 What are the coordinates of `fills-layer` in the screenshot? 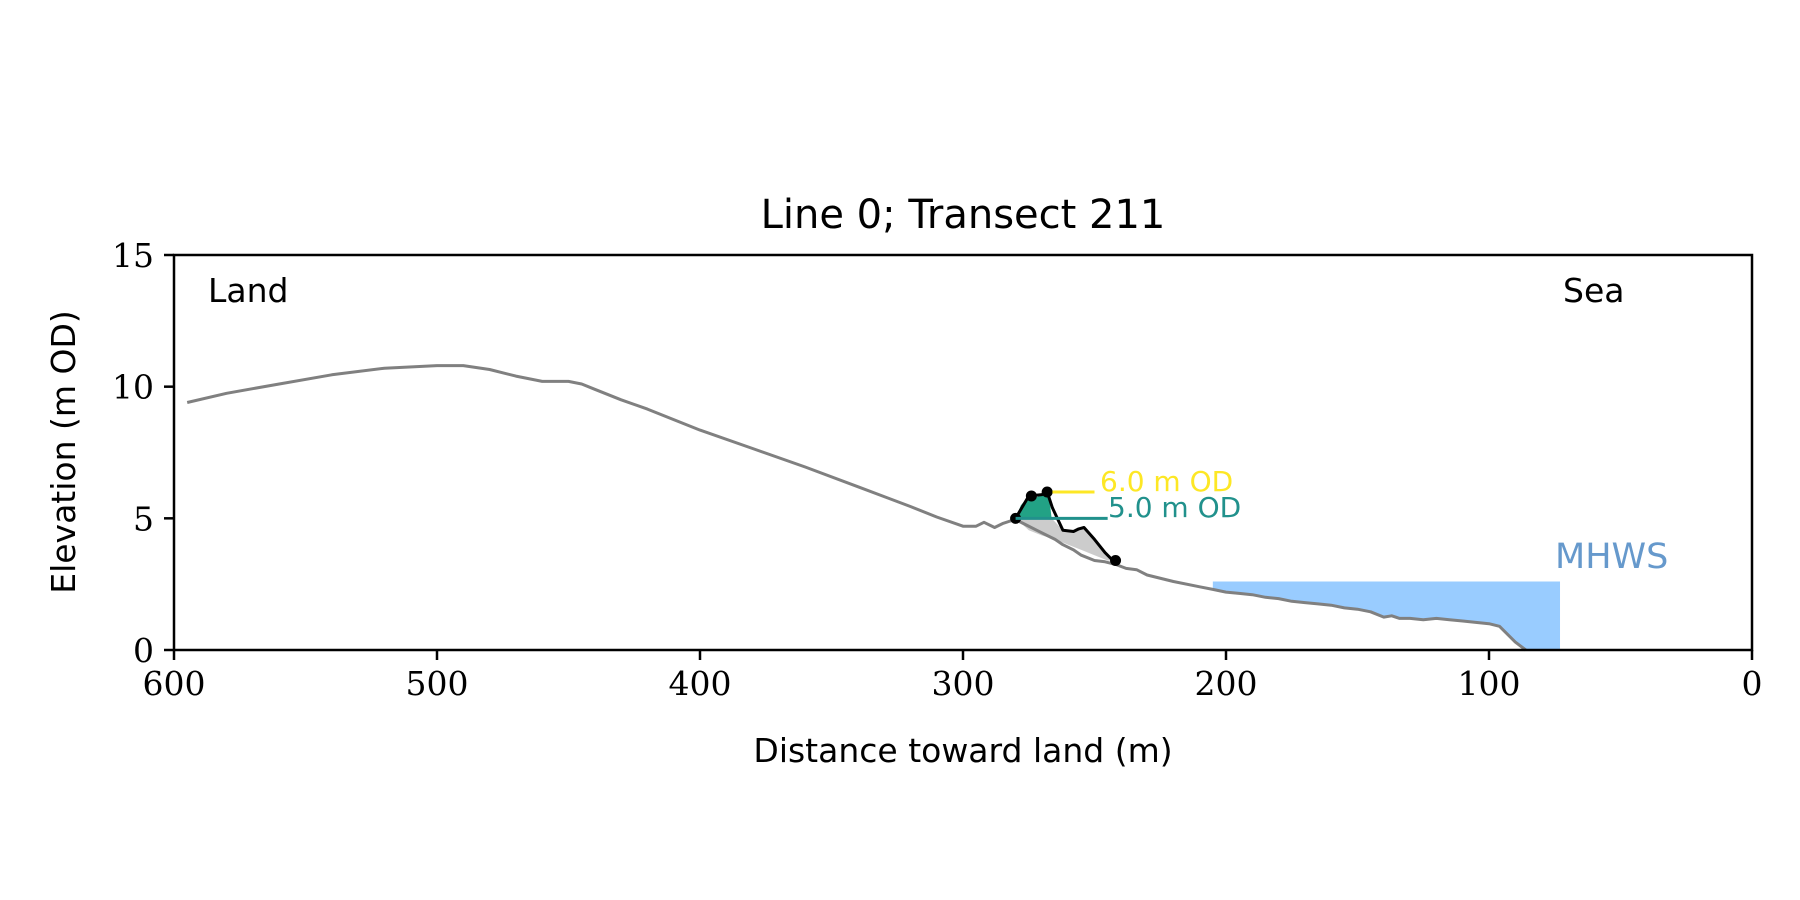 It's located at (1288, 571).